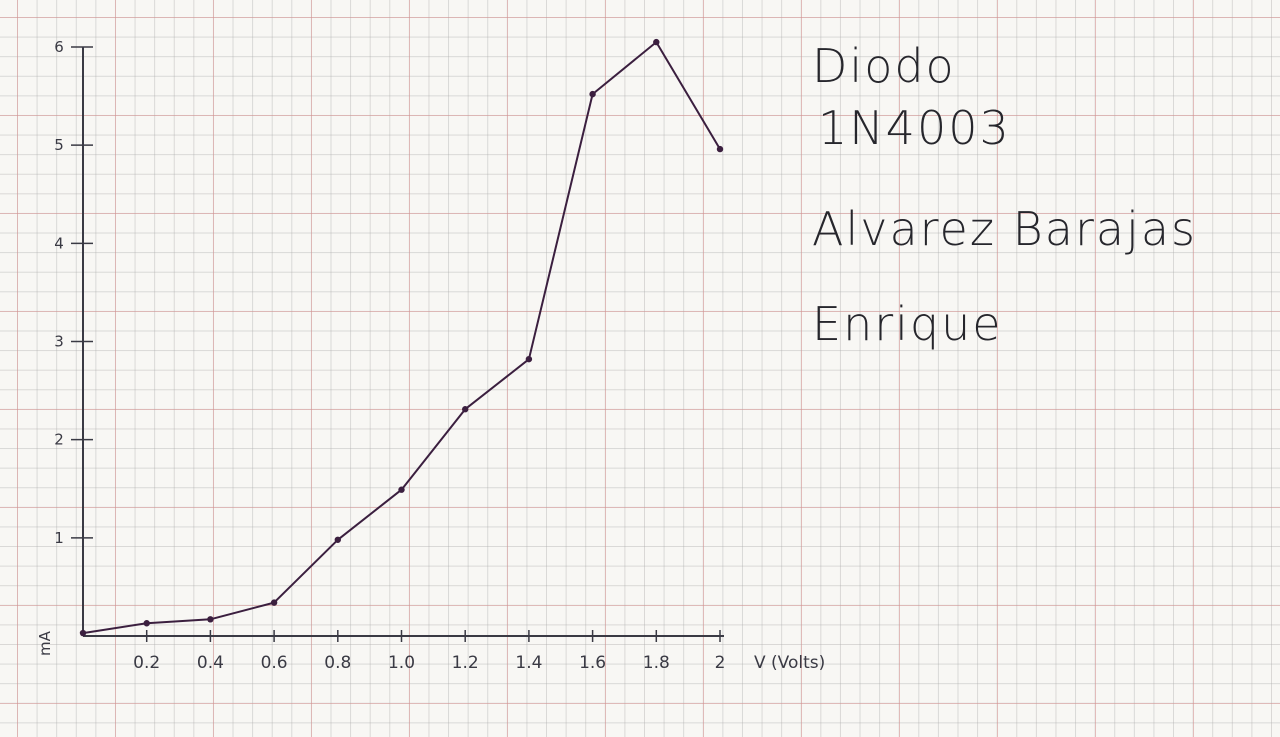 Image resolution: width=1280 pixels, height=737 pixels. What do you see at coordinates (401, 663) in the screenshot?
I see `x-tick-label: 1.0` at bounding box center [401, 663].